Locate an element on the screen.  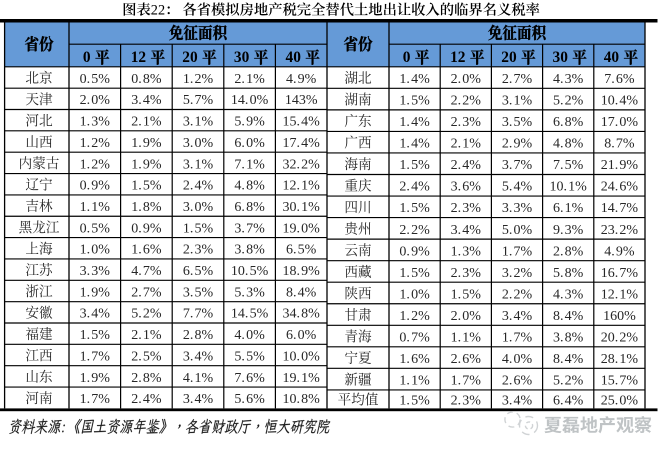
svg-text: 1. 6% is located at coordinates (414, 359).